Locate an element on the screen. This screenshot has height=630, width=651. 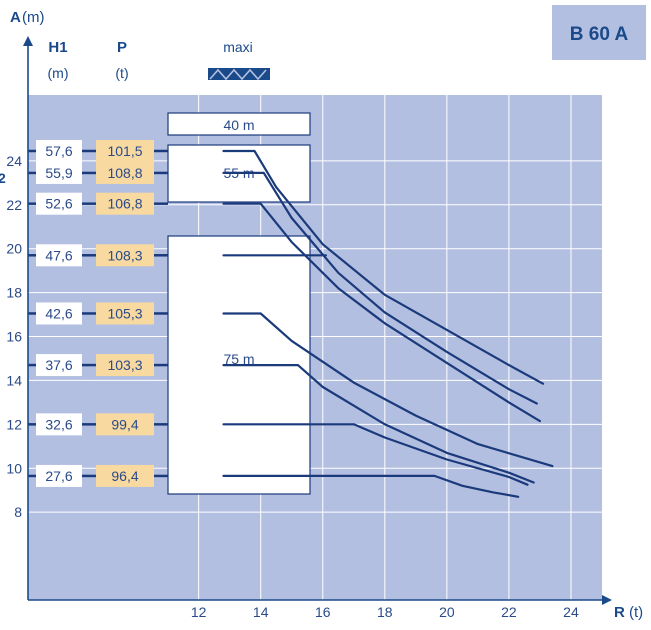
model-badge-background is located at coordinates (599, 32).